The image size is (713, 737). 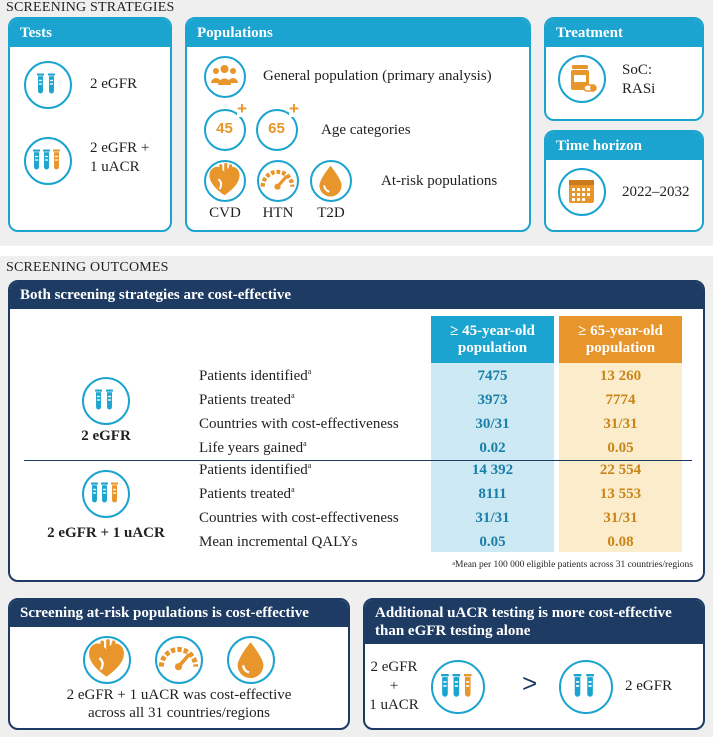 I want to click on heart-icon, so click(x=225, y=181).